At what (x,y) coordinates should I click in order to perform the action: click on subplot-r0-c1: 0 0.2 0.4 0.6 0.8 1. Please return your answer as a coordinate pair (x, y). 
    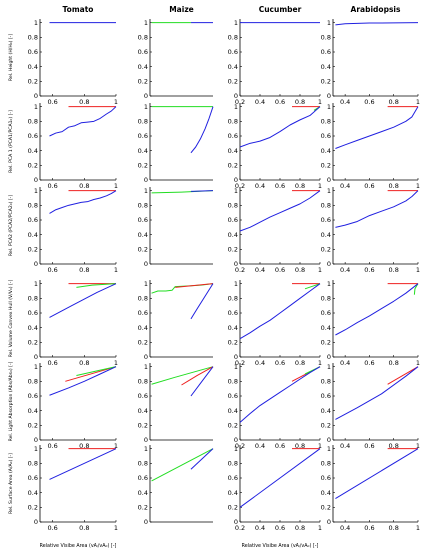
    Looking at the image, I should click on (175, 59).